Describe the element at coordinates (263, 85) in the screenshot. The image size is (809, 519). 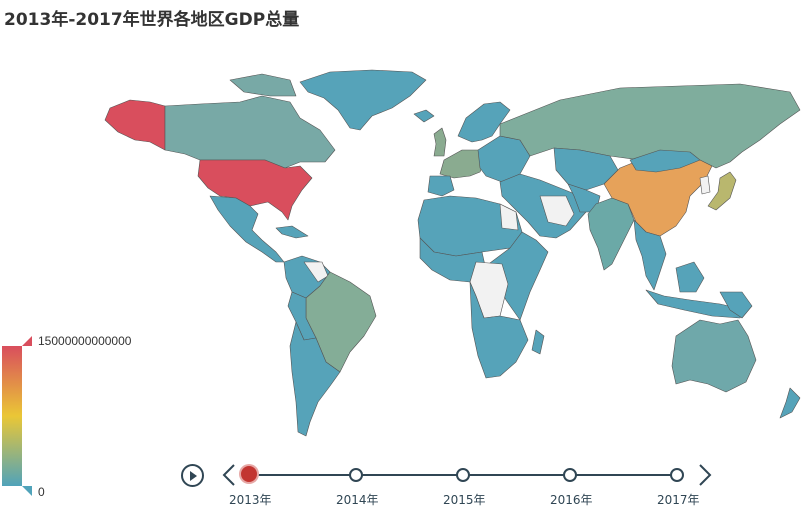
I see `region-canada-islands` at that location.